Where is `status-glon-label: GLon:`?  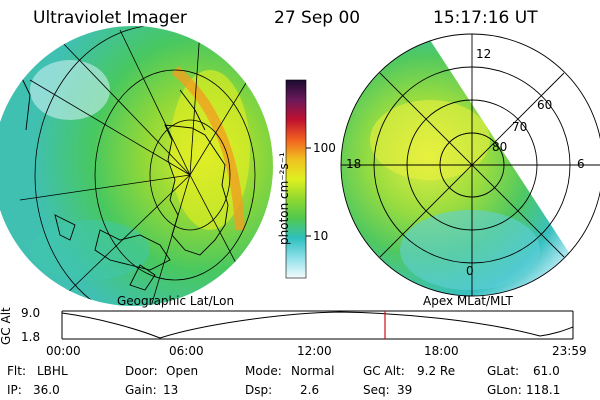 status-glon-label: GLon: is located at coordinates (504, 390).